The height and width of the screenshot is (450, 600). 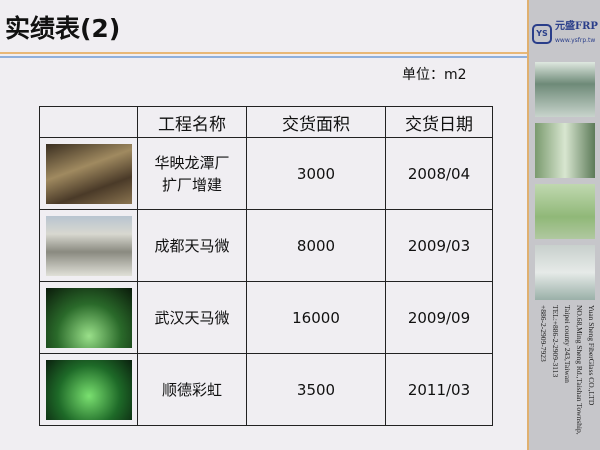 I want to click on address-line: Taipei county 243,Taiwan, so click(x=567, y=344).